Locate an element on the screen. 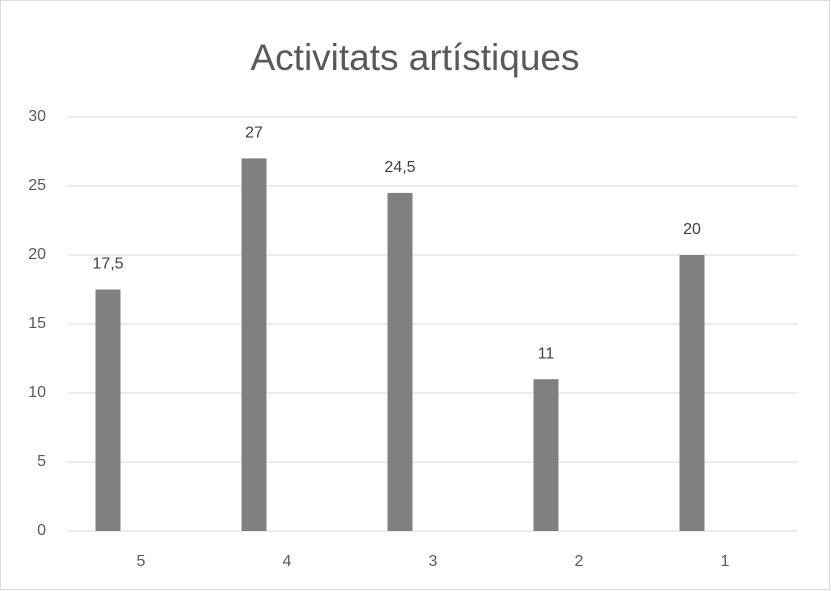 The image size is (831, 591). data-label: 17,5 is located at coordinates (107, 264).